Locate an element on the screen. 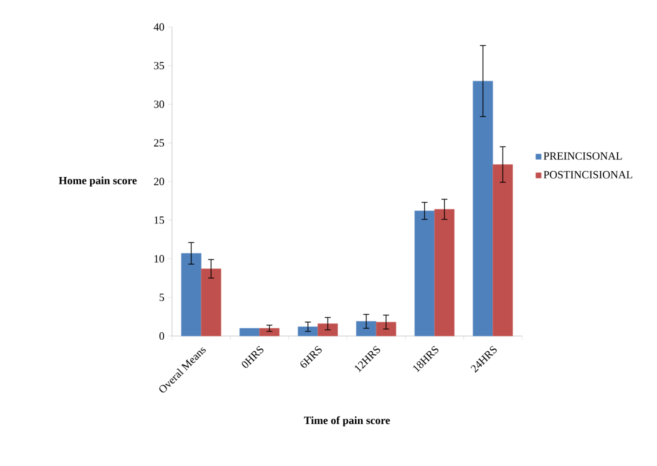 The width and height of the screenshot is (657, 466). x-axis-title: Time of pain score is located at coordinates (347, 421).